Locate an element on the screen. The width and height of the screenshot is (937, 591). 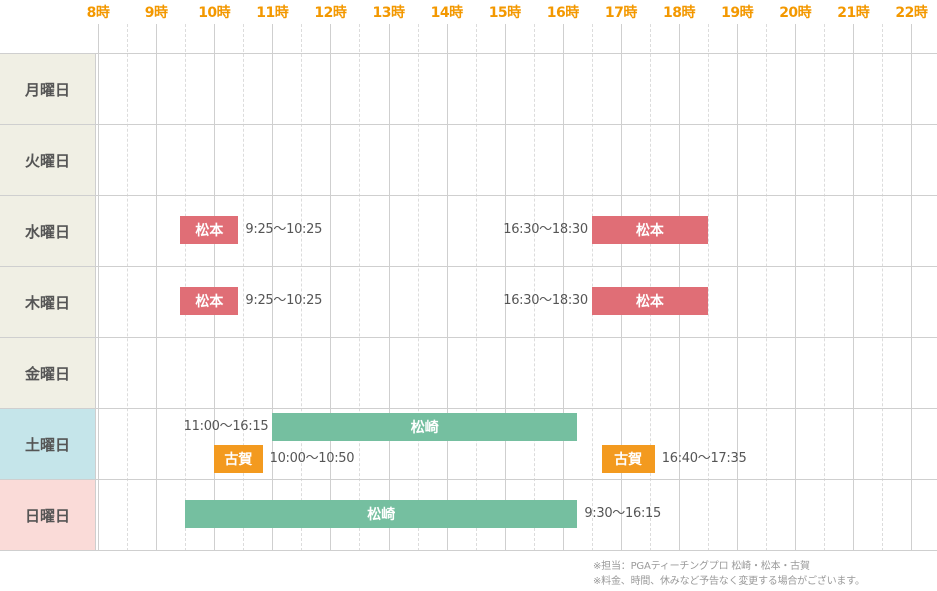
day-label: 水曜日 is located at coordinates (48, 231).